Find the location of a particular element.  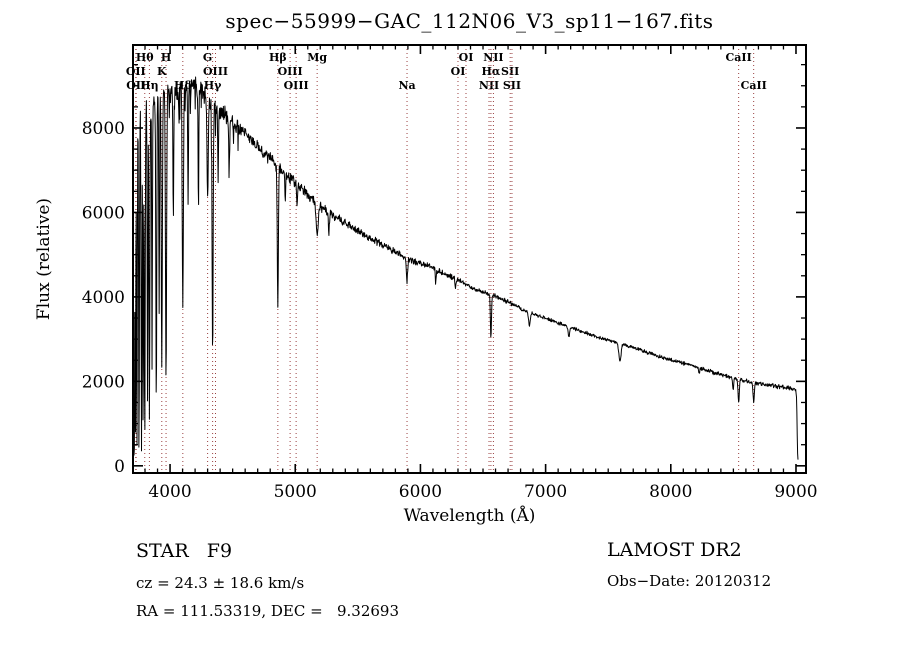

ra-dec-coordinates: RA = 111.53319, DEC = 9.32693 is located at coordinates (268, 611).